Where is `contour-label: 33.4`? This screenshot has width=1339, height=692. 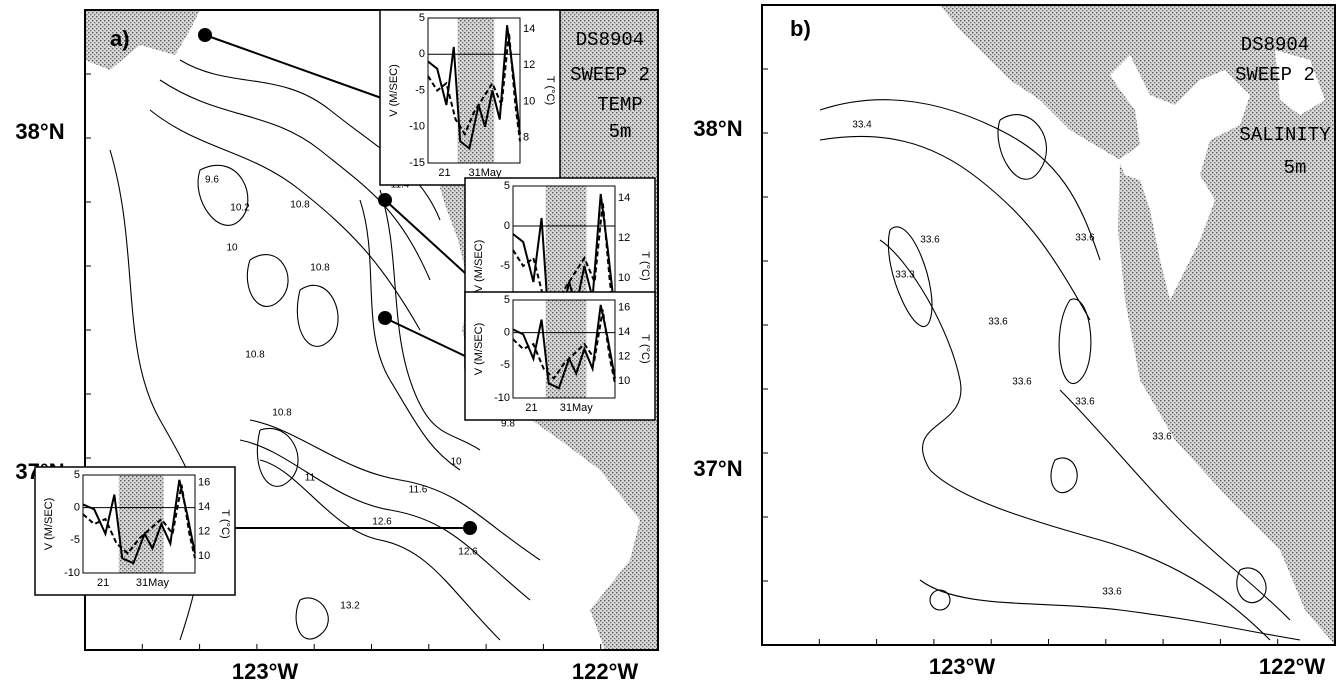
contour-label: 33.4 is located at coordinates (862, 125).